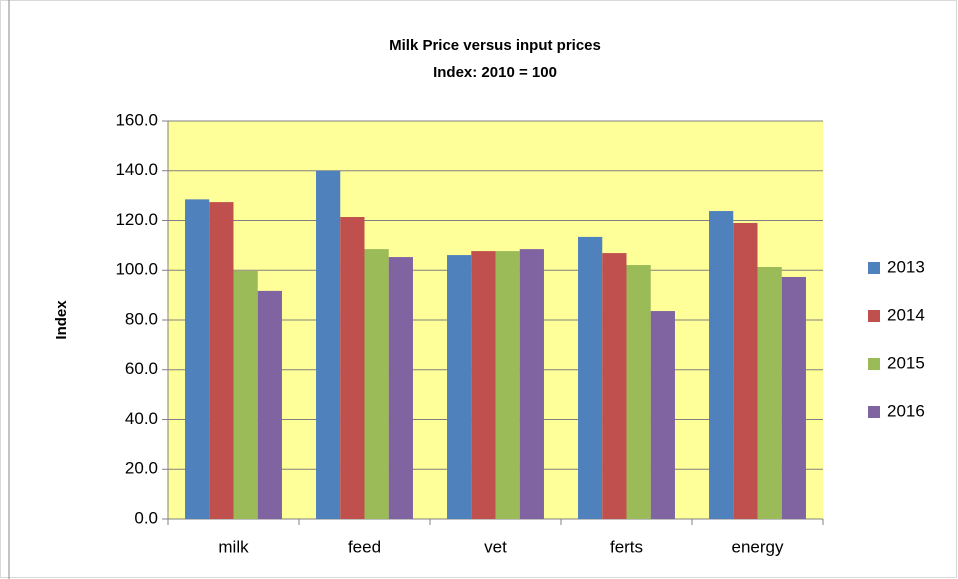 Image resolution: width=958 pixels, height=579 pixels. I want to click on x-tick-label: energy, so click(758, 546).